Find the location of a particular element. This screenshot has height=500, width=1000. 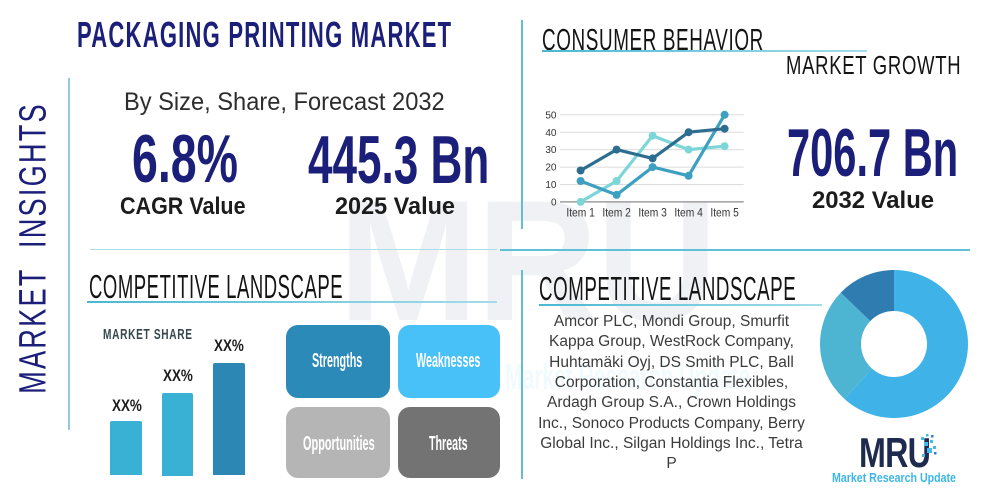

svg-text: Item 5 is located at coordinates (724, 213).